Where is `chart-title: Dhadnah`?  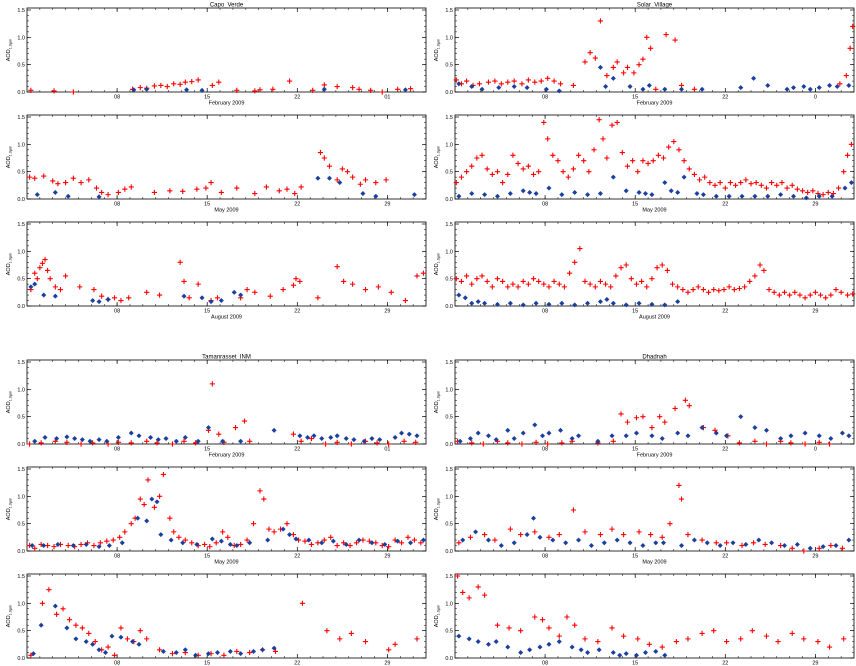
chart-title: Dhadnah is located at coordinates (654, 358).